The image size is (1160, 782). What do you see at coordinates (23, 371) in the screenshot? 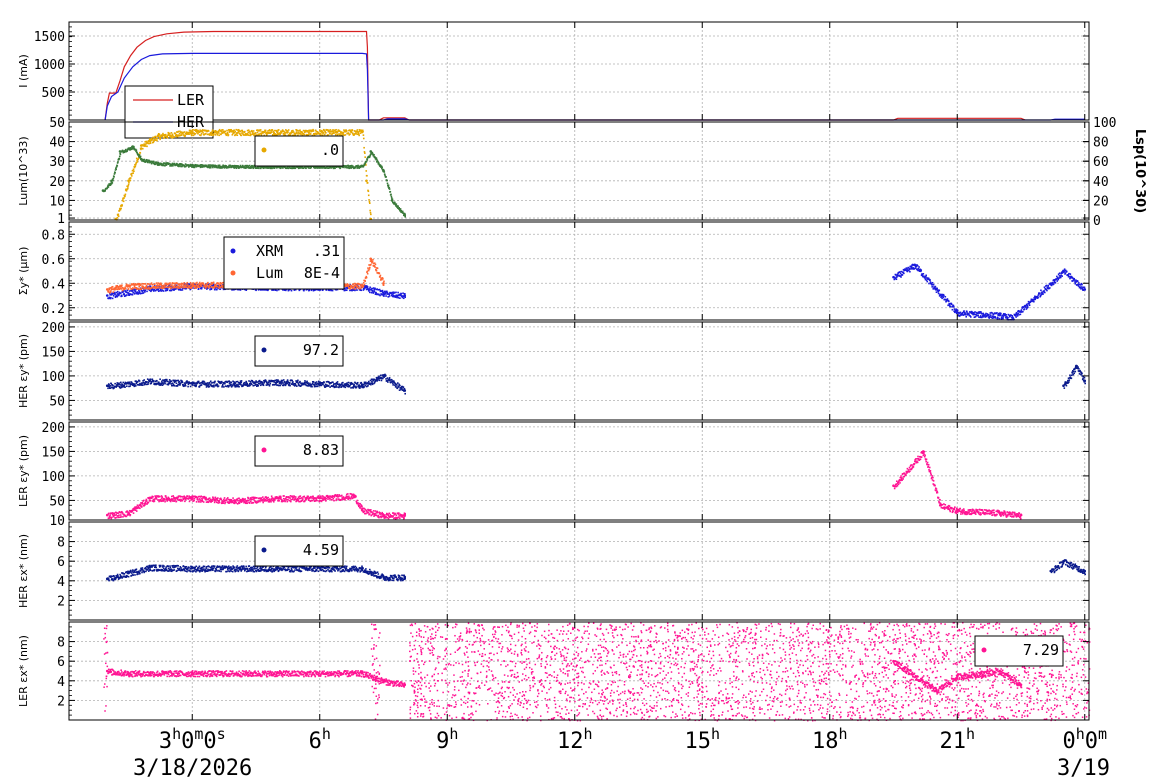
I see `y-axis-label: HER εy* (pm)` at bounding box center [23, 371].